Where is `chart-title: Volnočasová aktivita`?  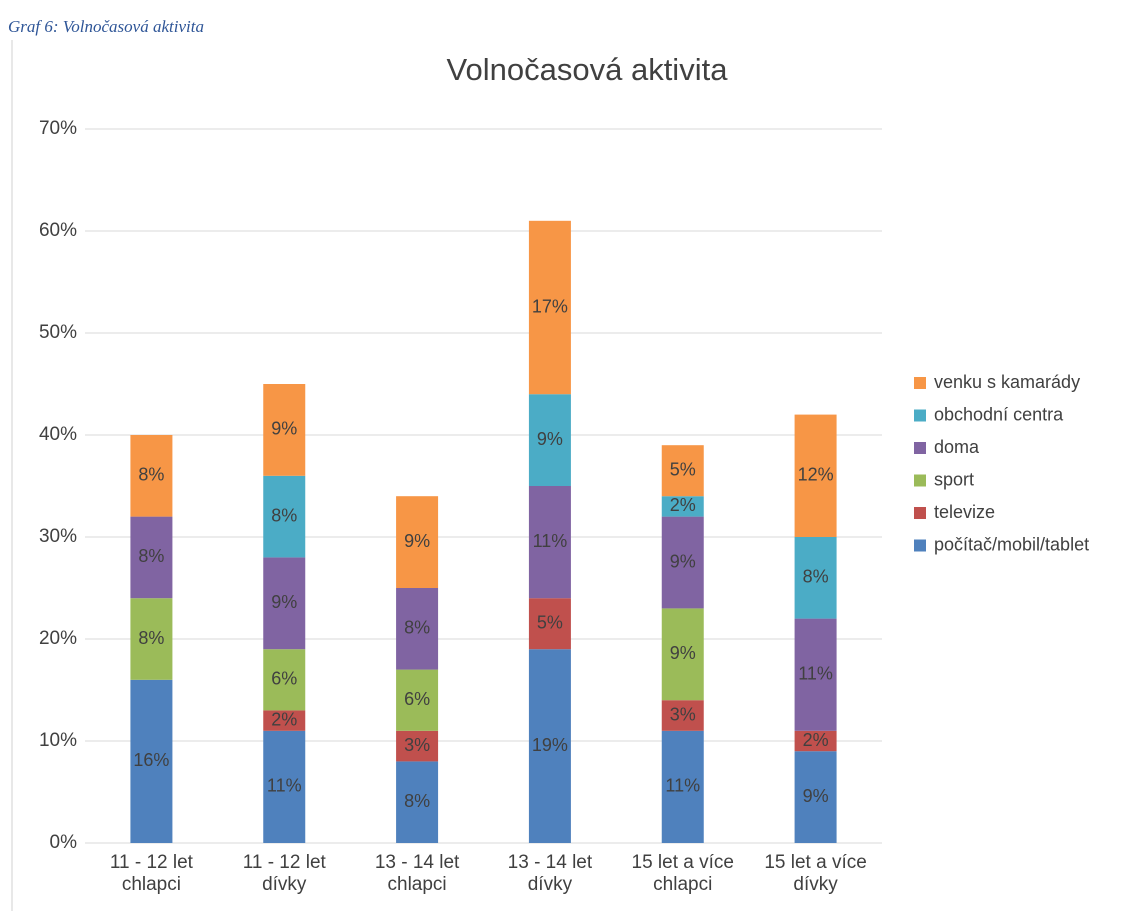
chart-title: Volnočasová aktivita is located at coordinates (588, 69).